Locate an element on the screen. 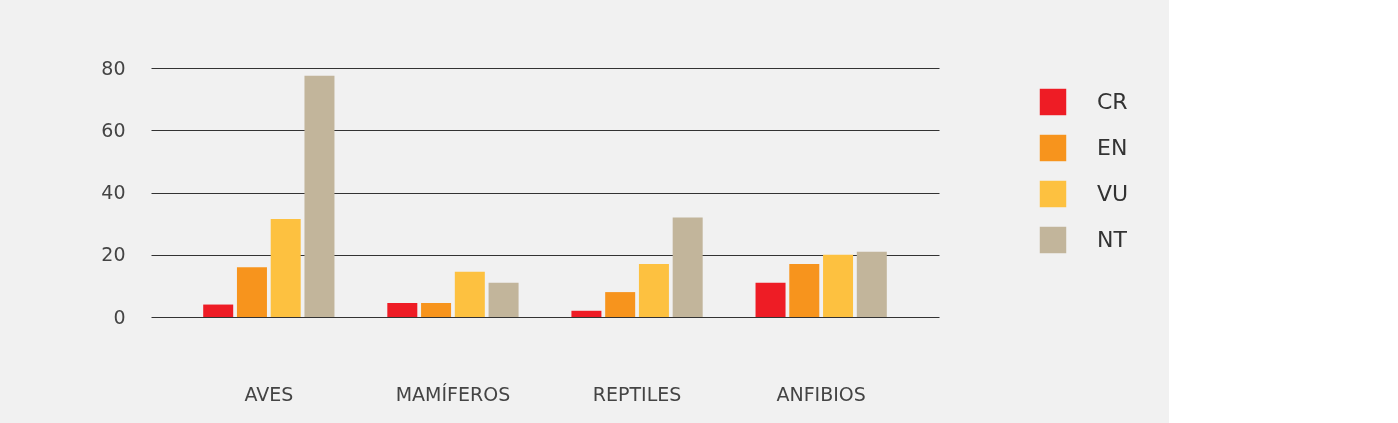  x-tick-label: ANFIBIOS is located at coordinates (821, 393).